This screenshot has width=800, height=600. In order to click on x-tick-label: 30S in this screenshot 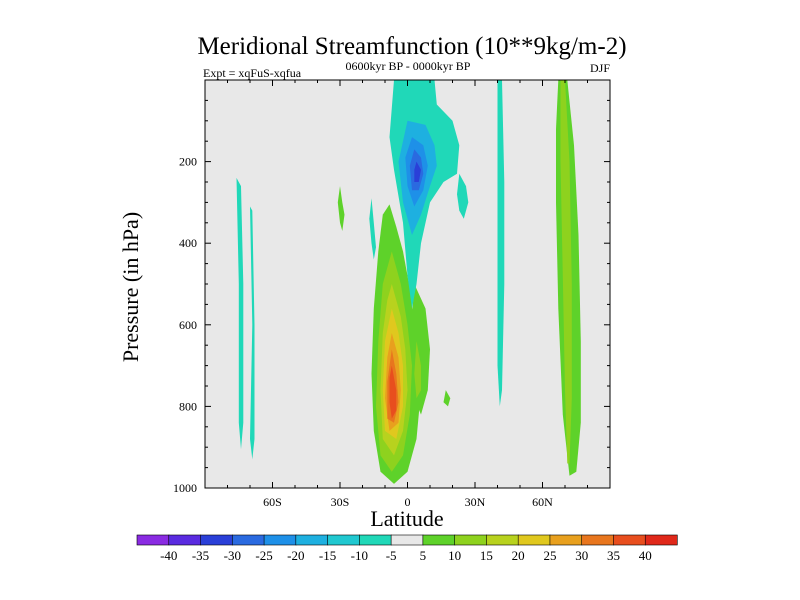, I will do `click(340, 502)`.